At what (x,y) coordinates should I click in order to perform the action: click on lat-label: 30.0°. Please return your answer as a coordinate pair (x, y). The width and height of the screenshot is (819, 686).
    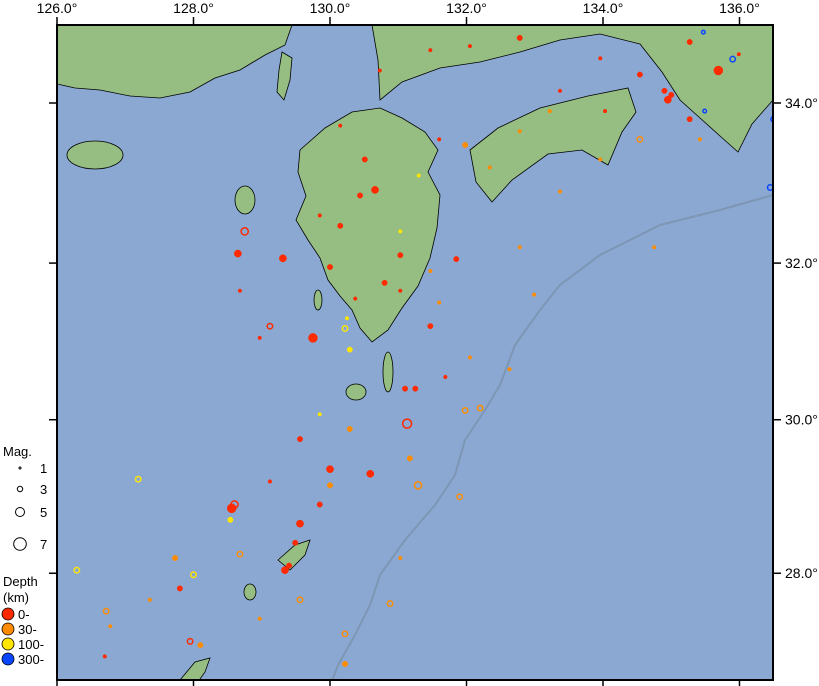
    Looking at the image, I should click on (801, 420).